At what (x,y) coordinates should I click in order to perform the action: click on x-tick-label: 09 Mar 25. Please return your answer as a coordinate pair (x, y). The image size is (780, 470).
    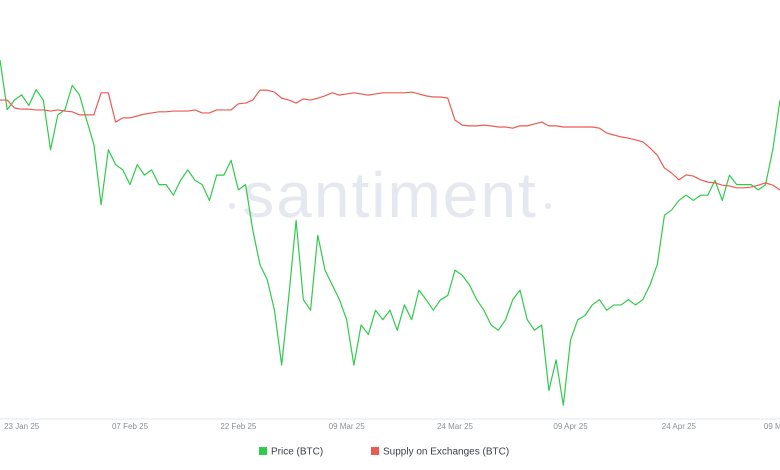
    Looking at the image, I should click on (347, 426).